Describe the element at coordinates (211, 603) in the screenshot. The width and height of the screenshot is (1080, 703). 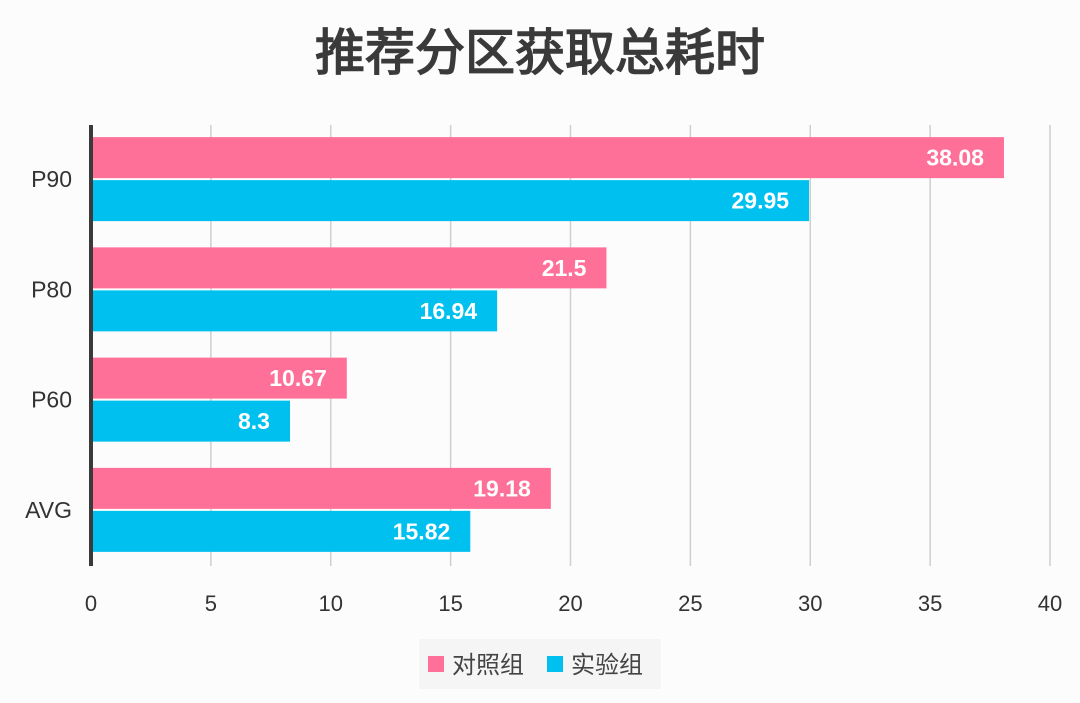
I see `x-tick-label: 5` at that location.